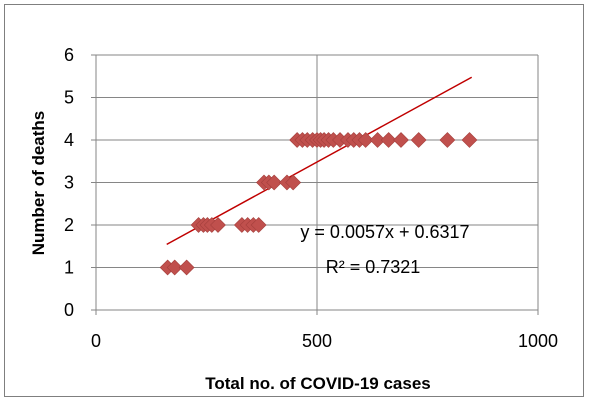 Image resolution: width=589 pixels, height=402 pixels. What do you see at coordinates (69, 225) in the screenshot?
I see `y-tick-label: 2` at bounding box center [69, 225].